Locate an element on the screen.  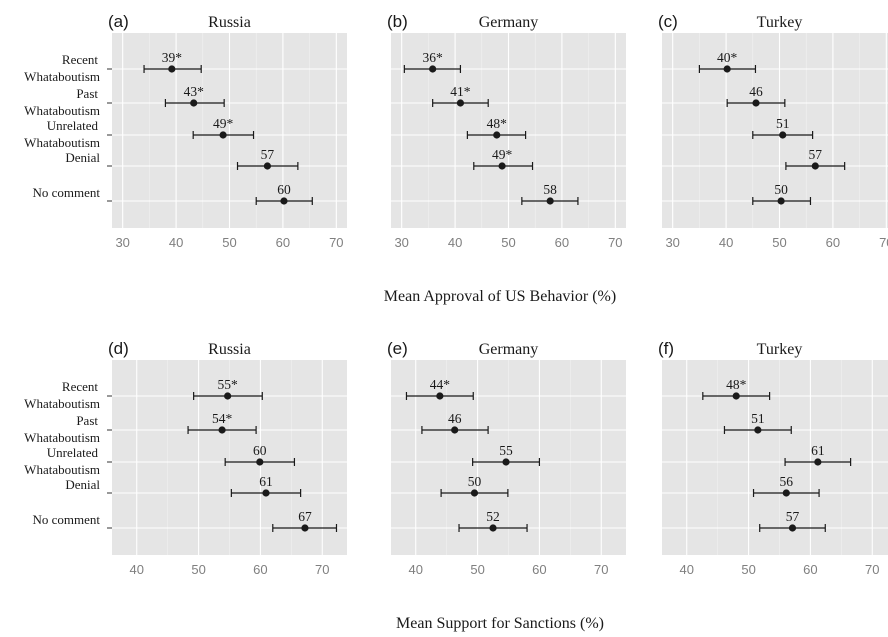
category-label: Past is located at coordinates (87, 420).